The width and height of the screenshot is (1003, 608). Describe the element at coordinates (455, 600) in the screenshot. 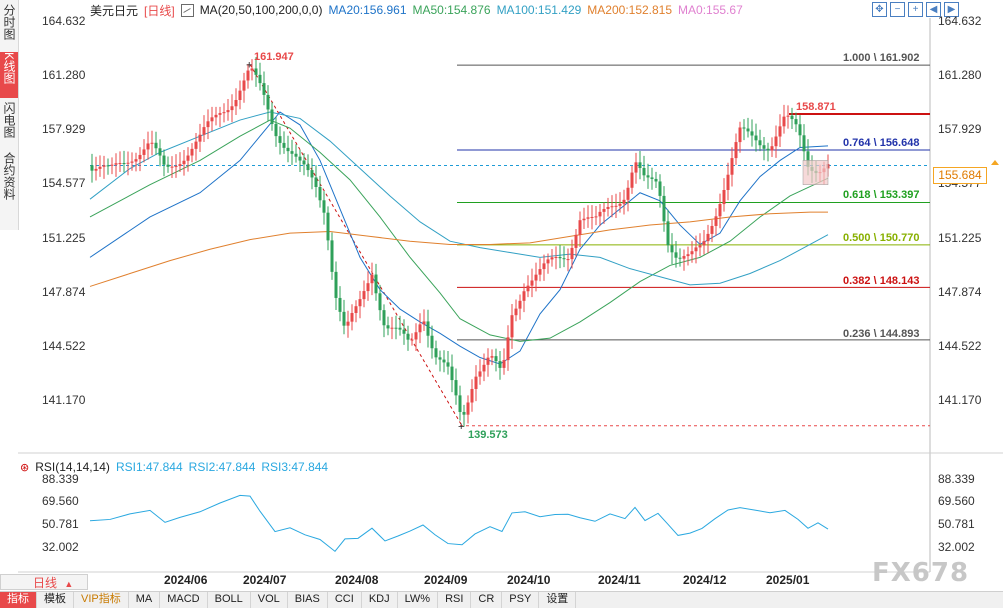

I see `tab-rsi: RSI` at that location.